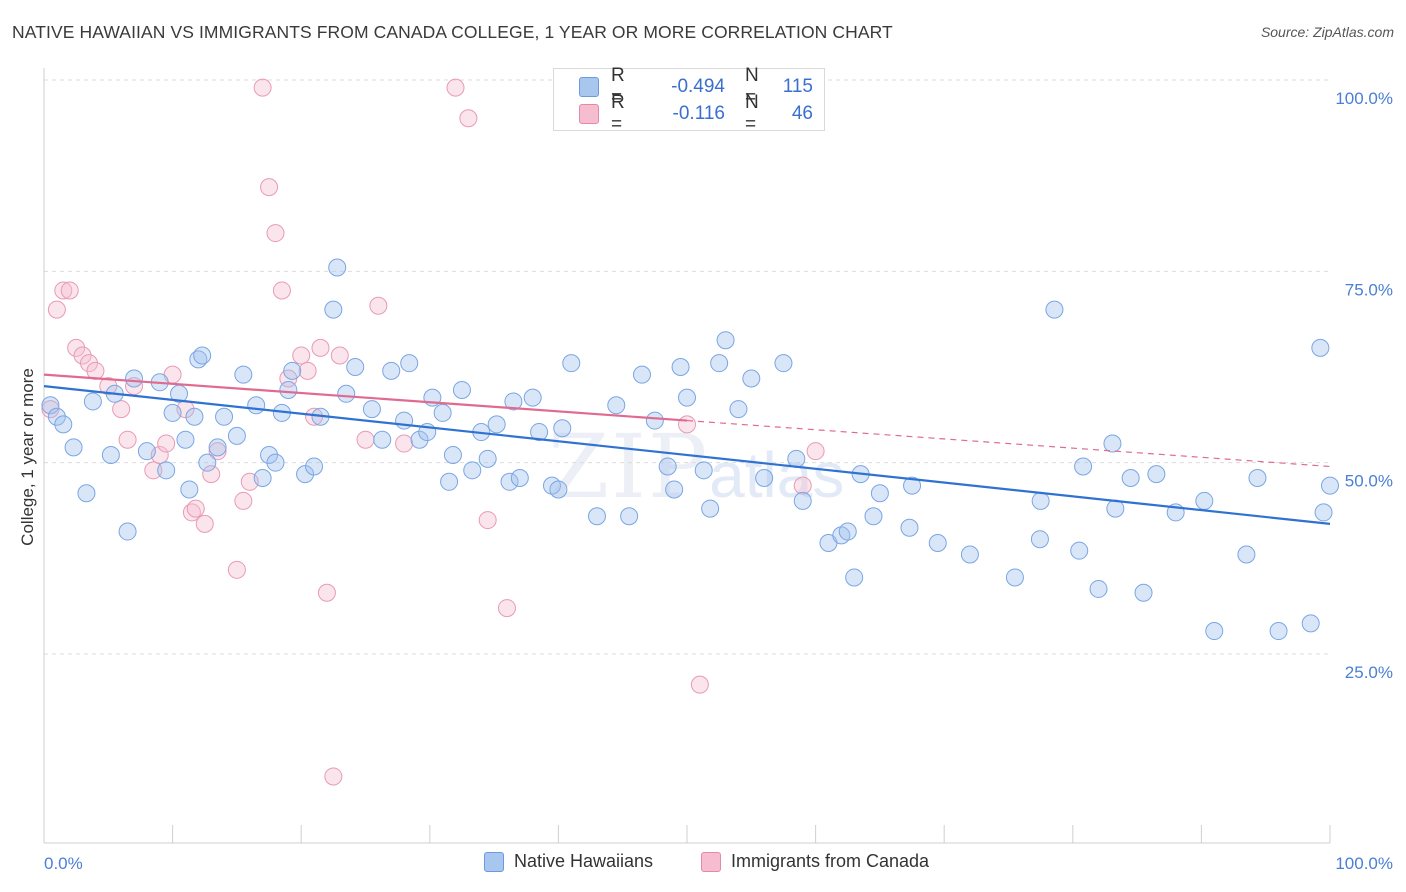 The image size is (1406, 892). I want to click on source-label: Source: ZipAtlas.com, so click(1327, 32).